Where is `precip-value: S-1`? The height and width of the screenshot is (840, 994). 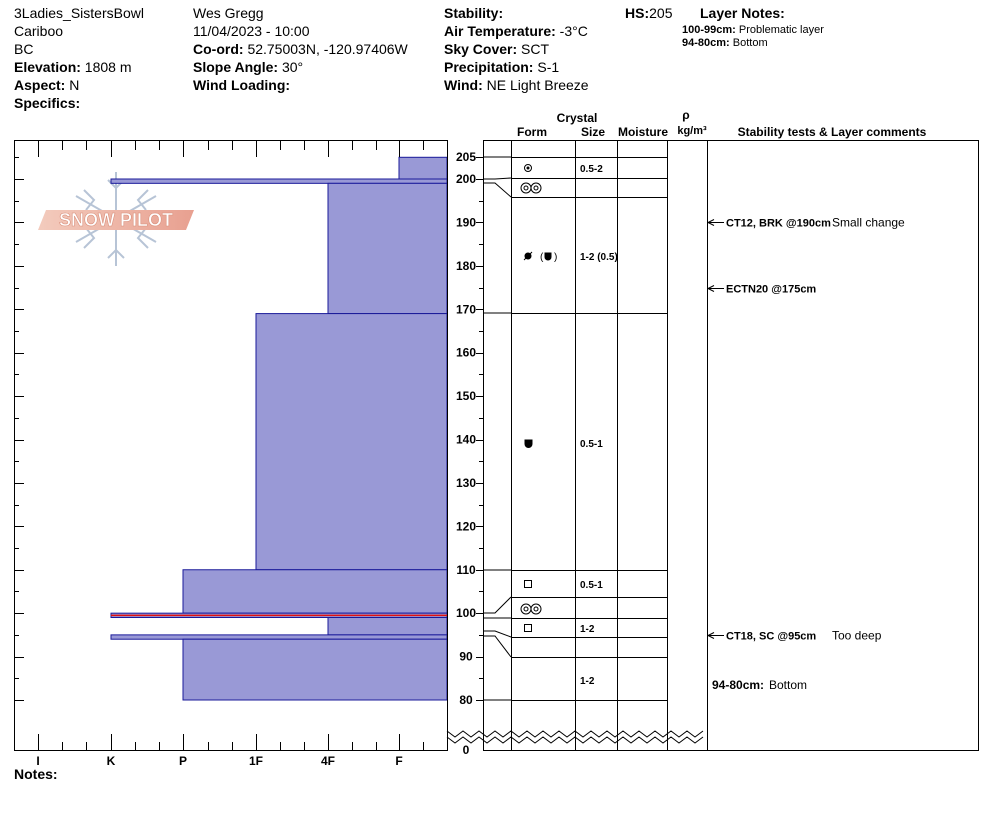
precip-value: S-1 is located at coordinates (548, 67).